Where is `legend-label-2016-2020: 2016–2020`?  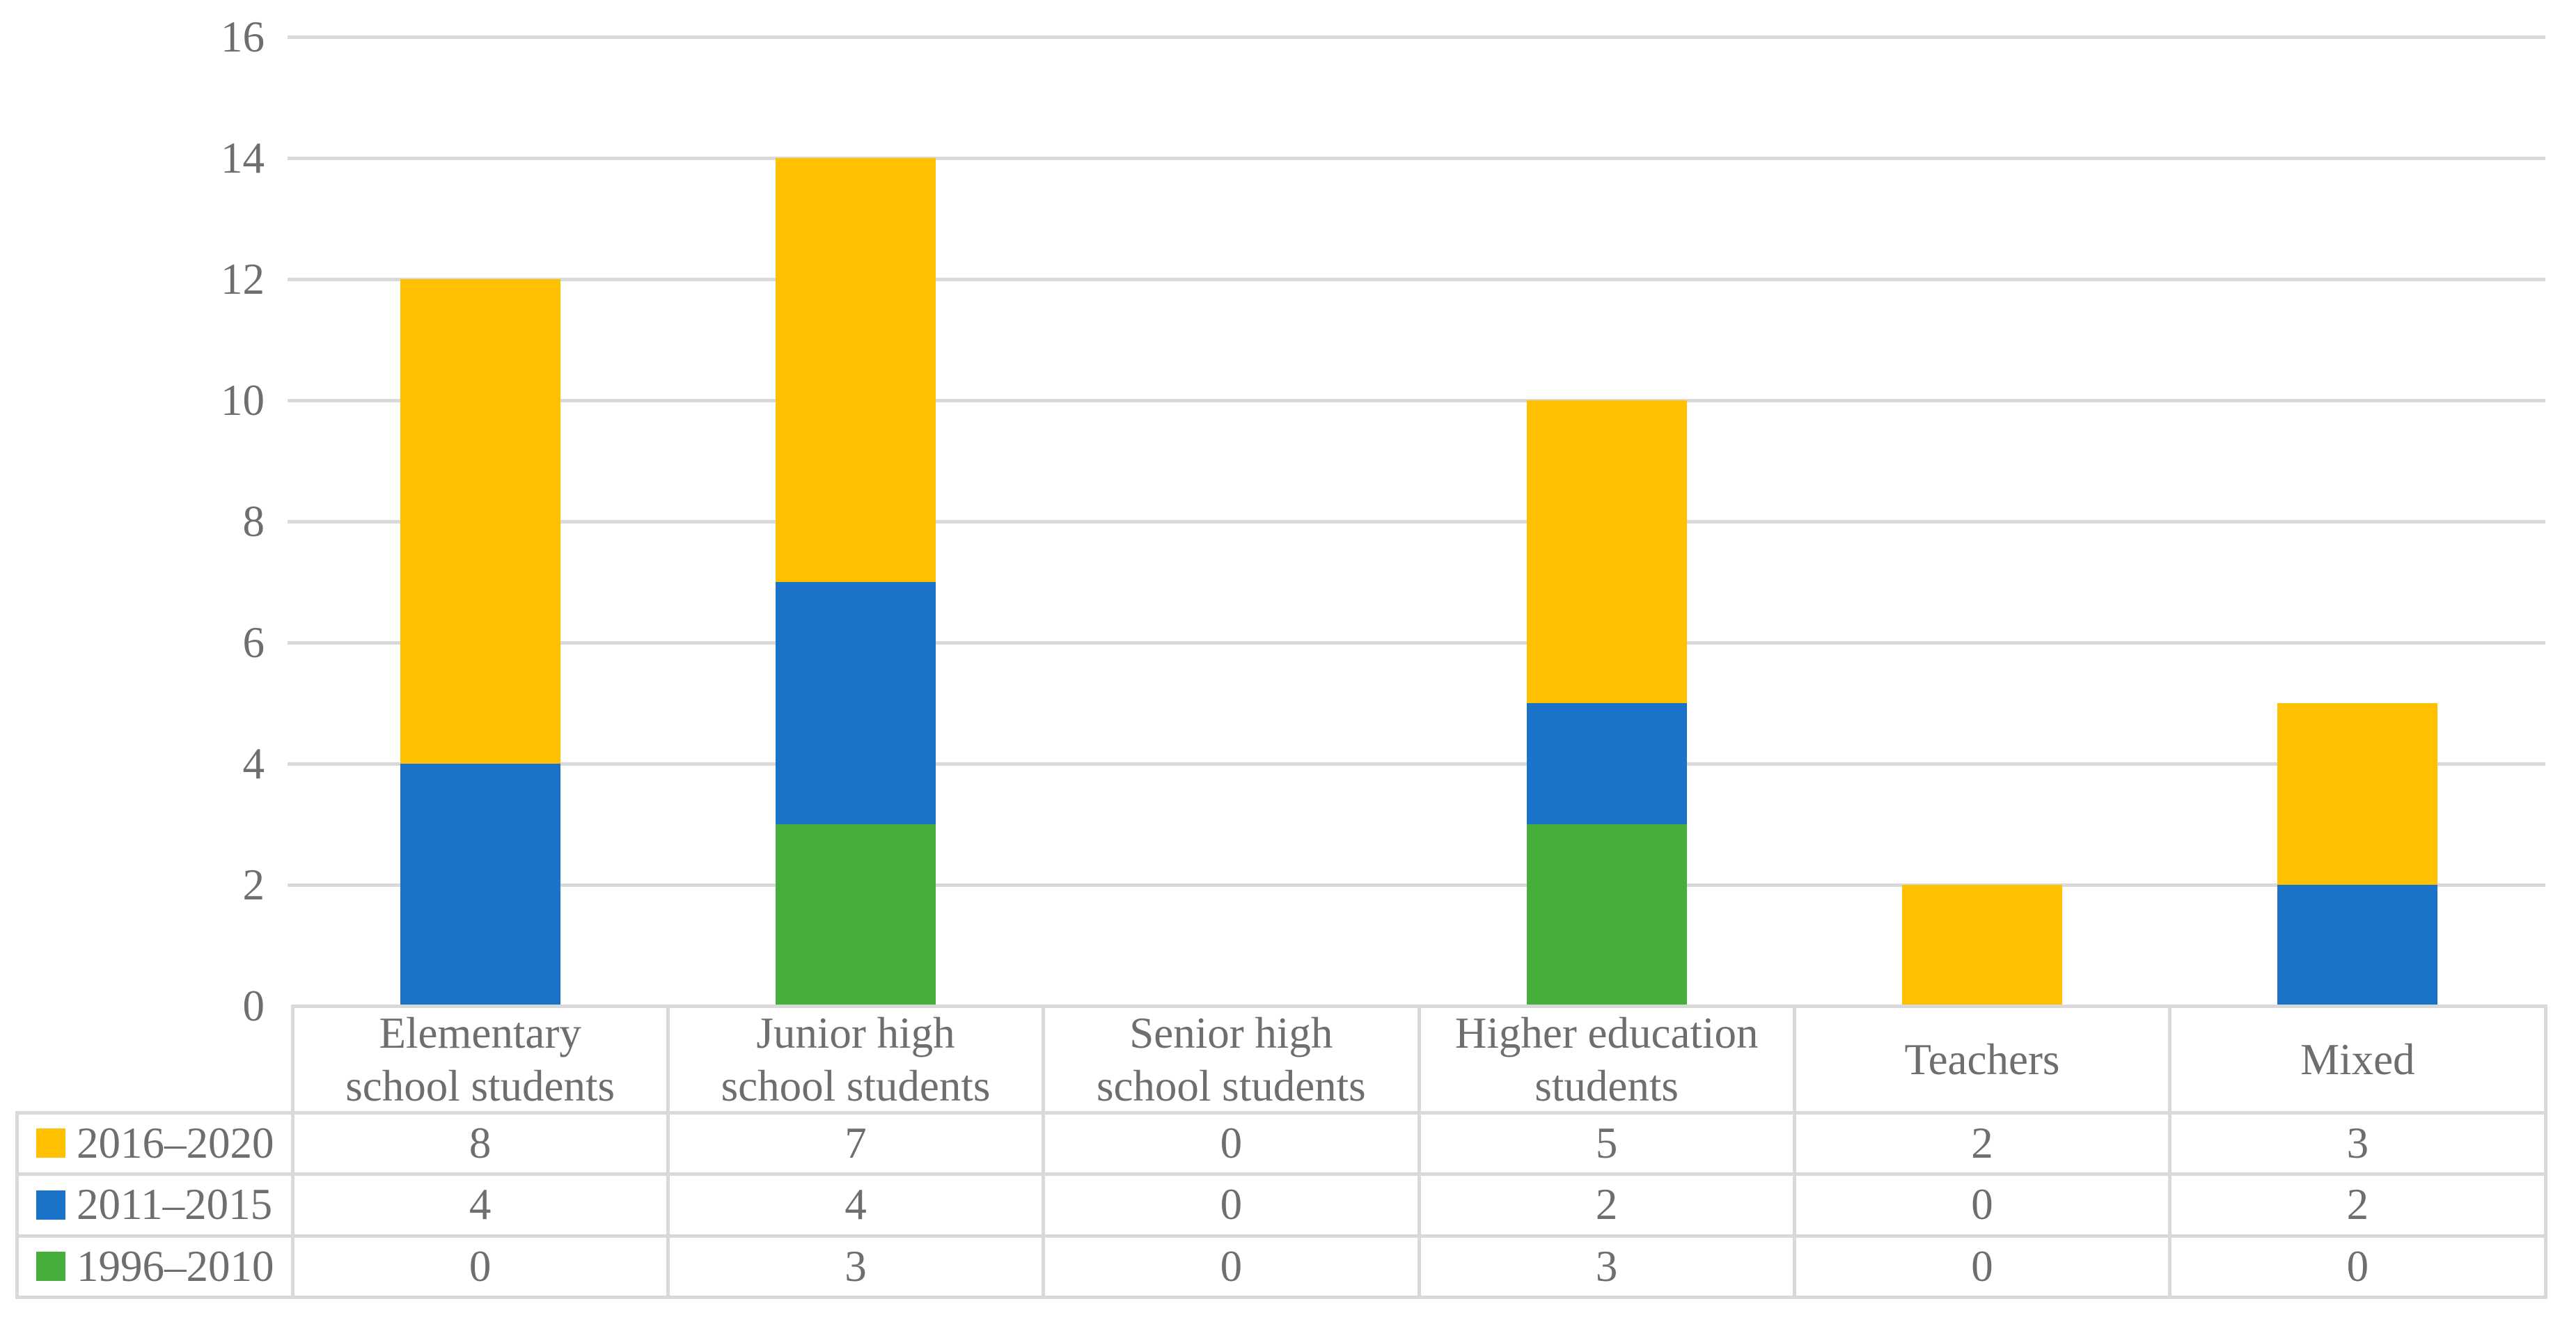
legend-label-2016-2020: 2016–2020 is located at coordinates (175, 1142).